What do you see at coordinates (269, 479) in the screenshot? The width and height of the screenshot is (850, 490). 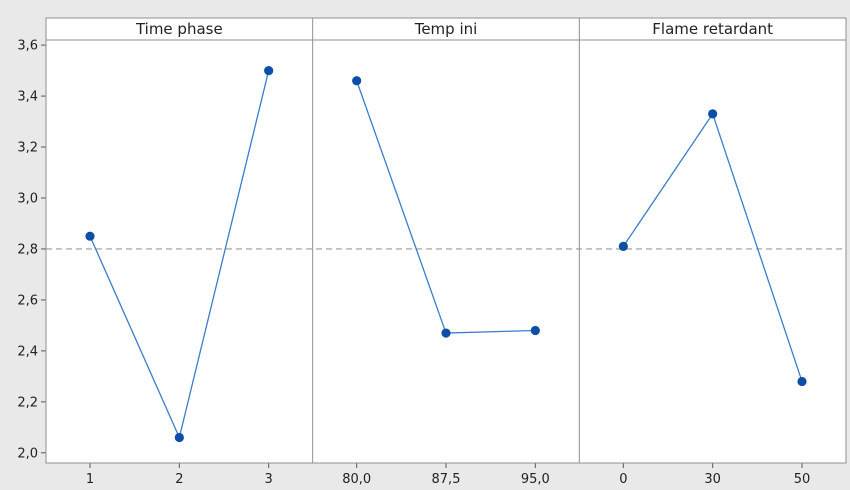 I see `x-tick-label: 3` at bounding box center [269, 479].